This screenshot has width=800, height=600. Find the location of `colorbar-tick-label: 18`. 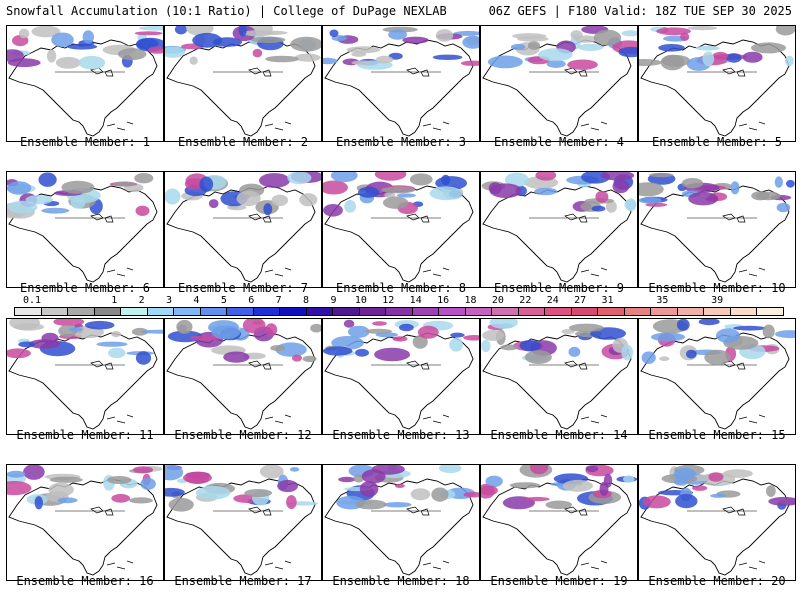

colorbar-tick-label: 18 is located at coordinates (470, 300).